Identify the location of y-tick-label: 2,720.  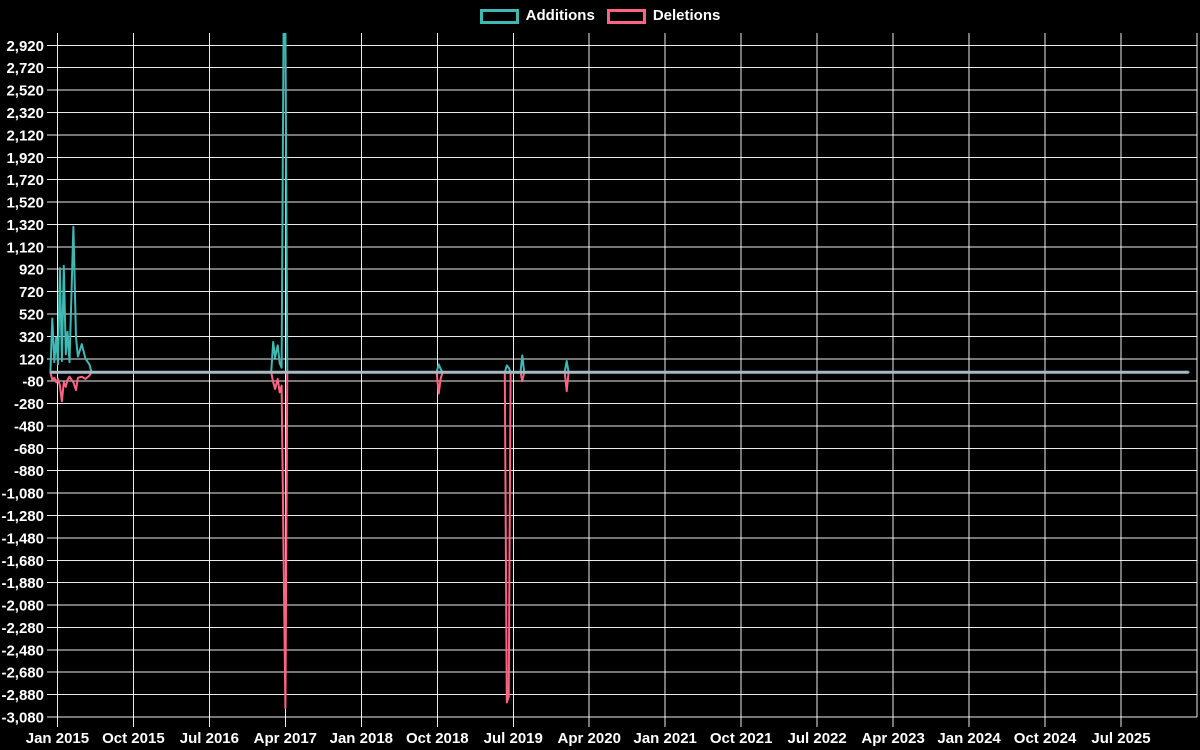
(25, 68).